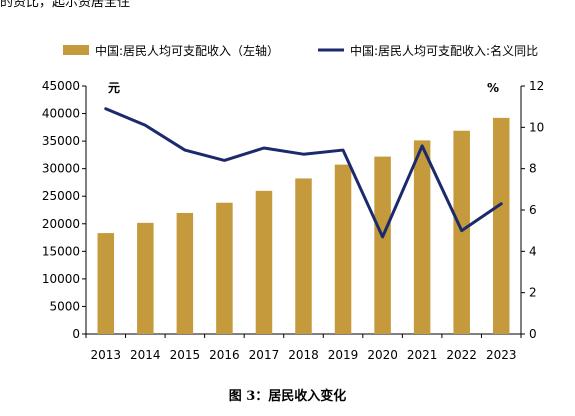 The image size is (575, 416). I want to click on left-tick-label: 15000, so click(61, 251).